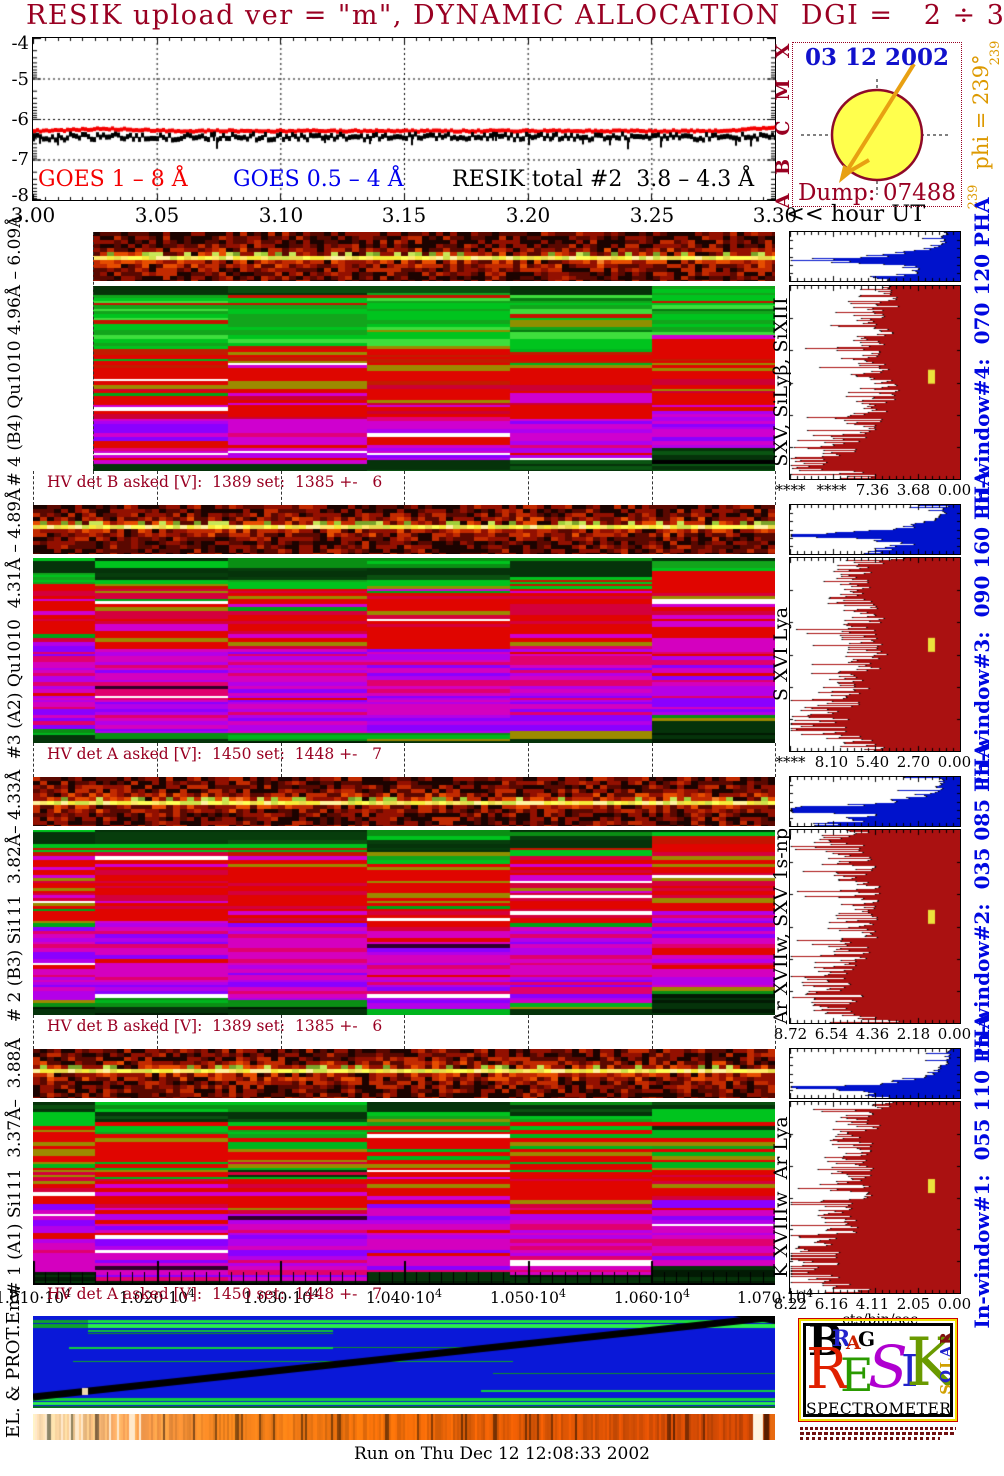  What do you see at coordinates (853, 1343) in the screenshot?
I see `logo-letter-a-small: A` at bounding box center [853, 1343].